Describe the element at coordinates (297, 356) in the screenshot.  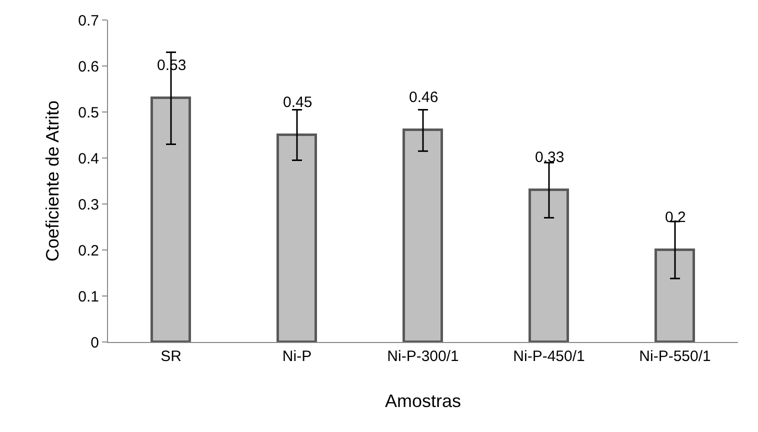
I see `x-tick-label: Ni-P` at that location.